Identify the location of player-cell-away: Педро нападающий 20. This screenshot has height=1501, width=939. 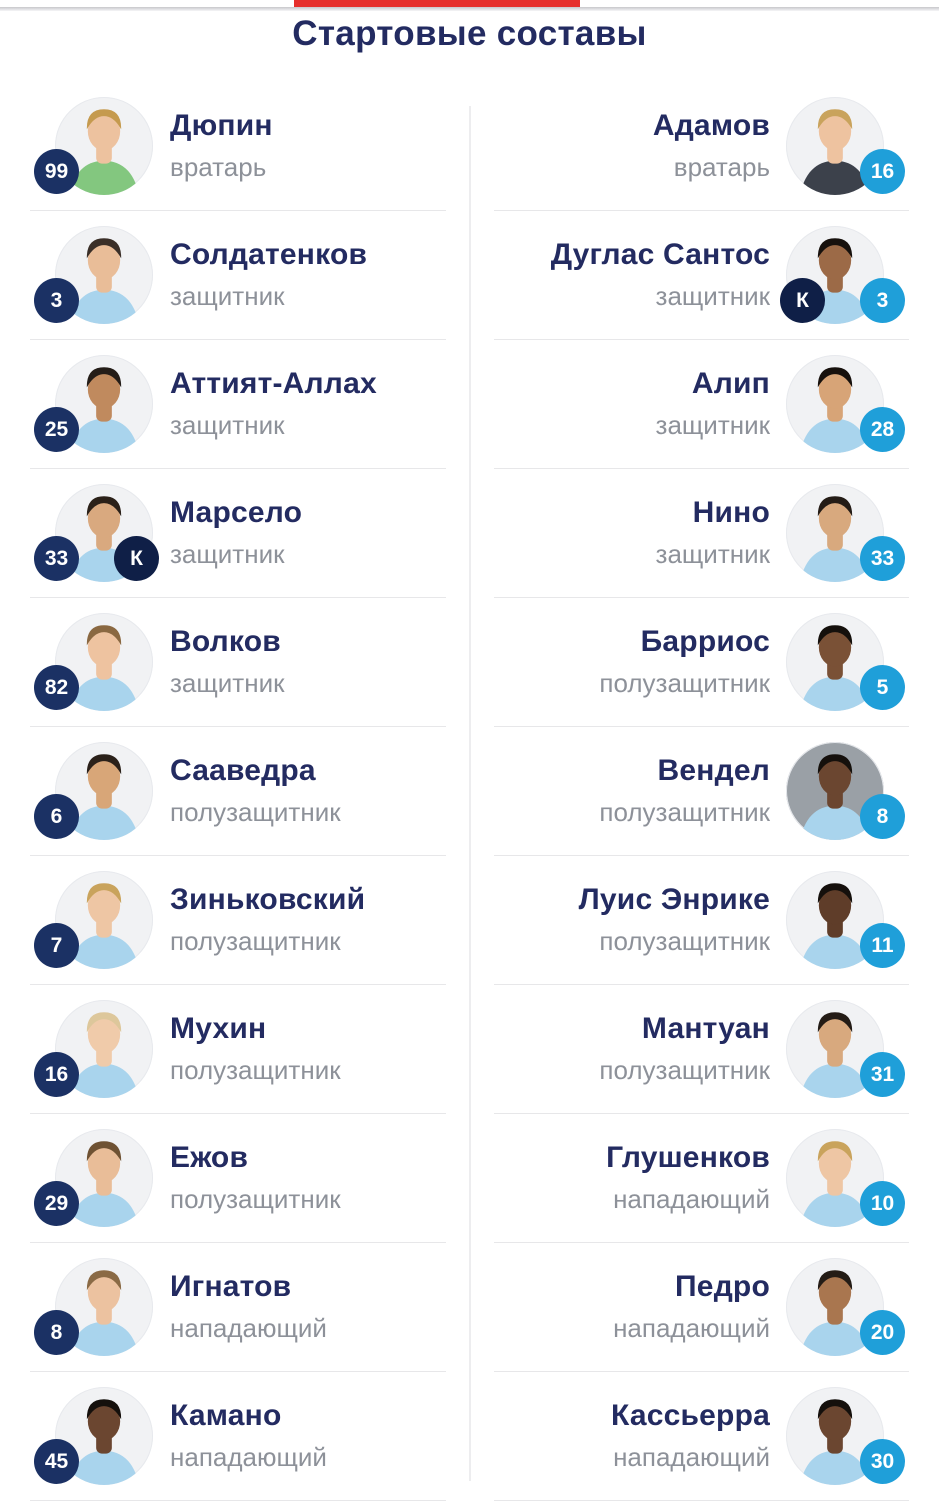
(701, 1307).